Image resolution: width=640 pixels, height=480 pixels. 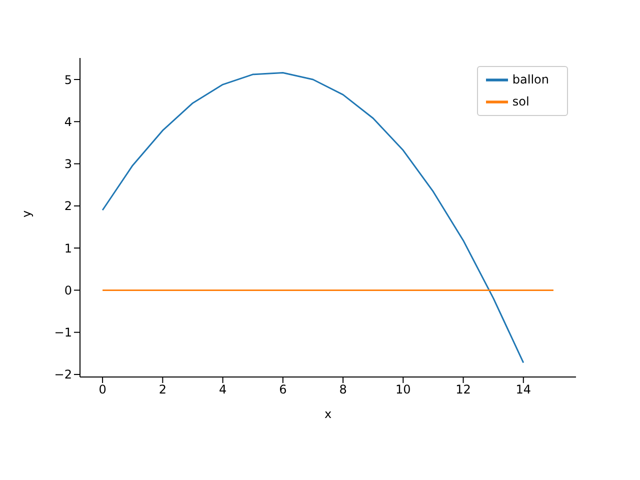 What do you see at coordinates (68, 290) in the screenshot?
I see `y-tick-label: 0` at bounding box center [68, 290].